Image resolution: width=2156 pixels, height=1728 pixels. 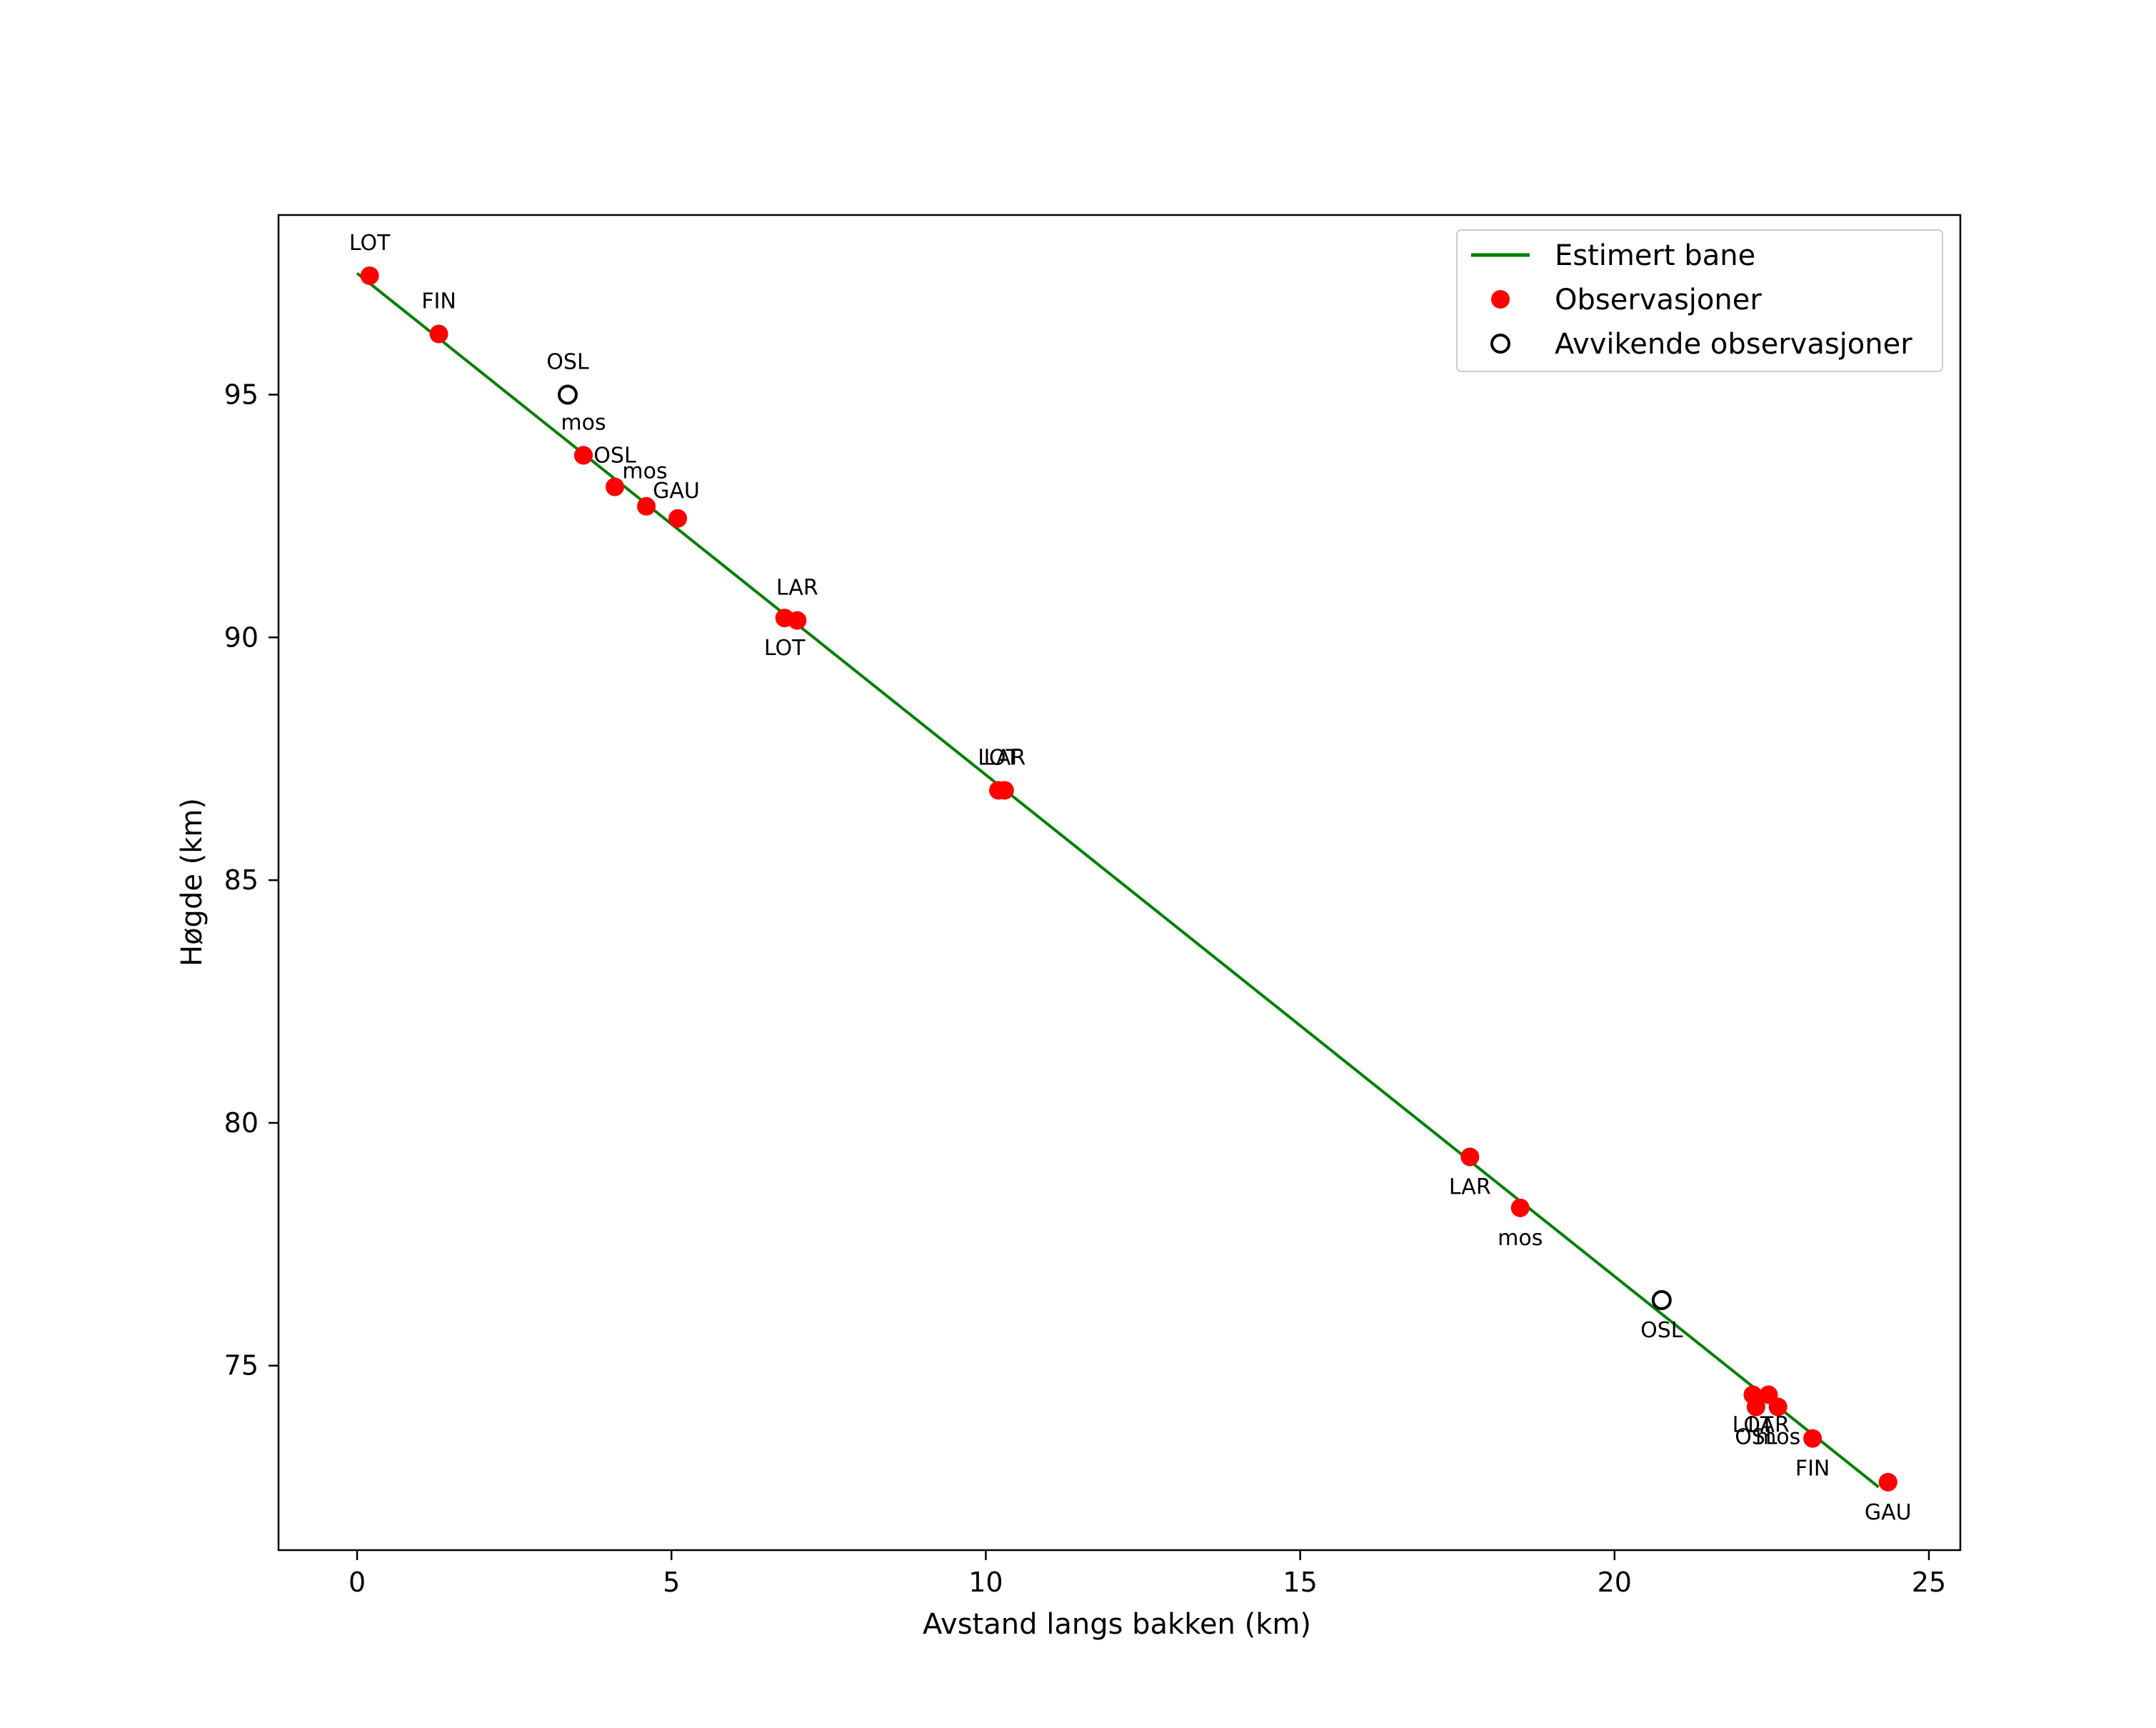 What do you see at coordinates (1300, 1582) in the screenshot?
I see `x-tick-label: 15` at bounding box center [1300, 1582].